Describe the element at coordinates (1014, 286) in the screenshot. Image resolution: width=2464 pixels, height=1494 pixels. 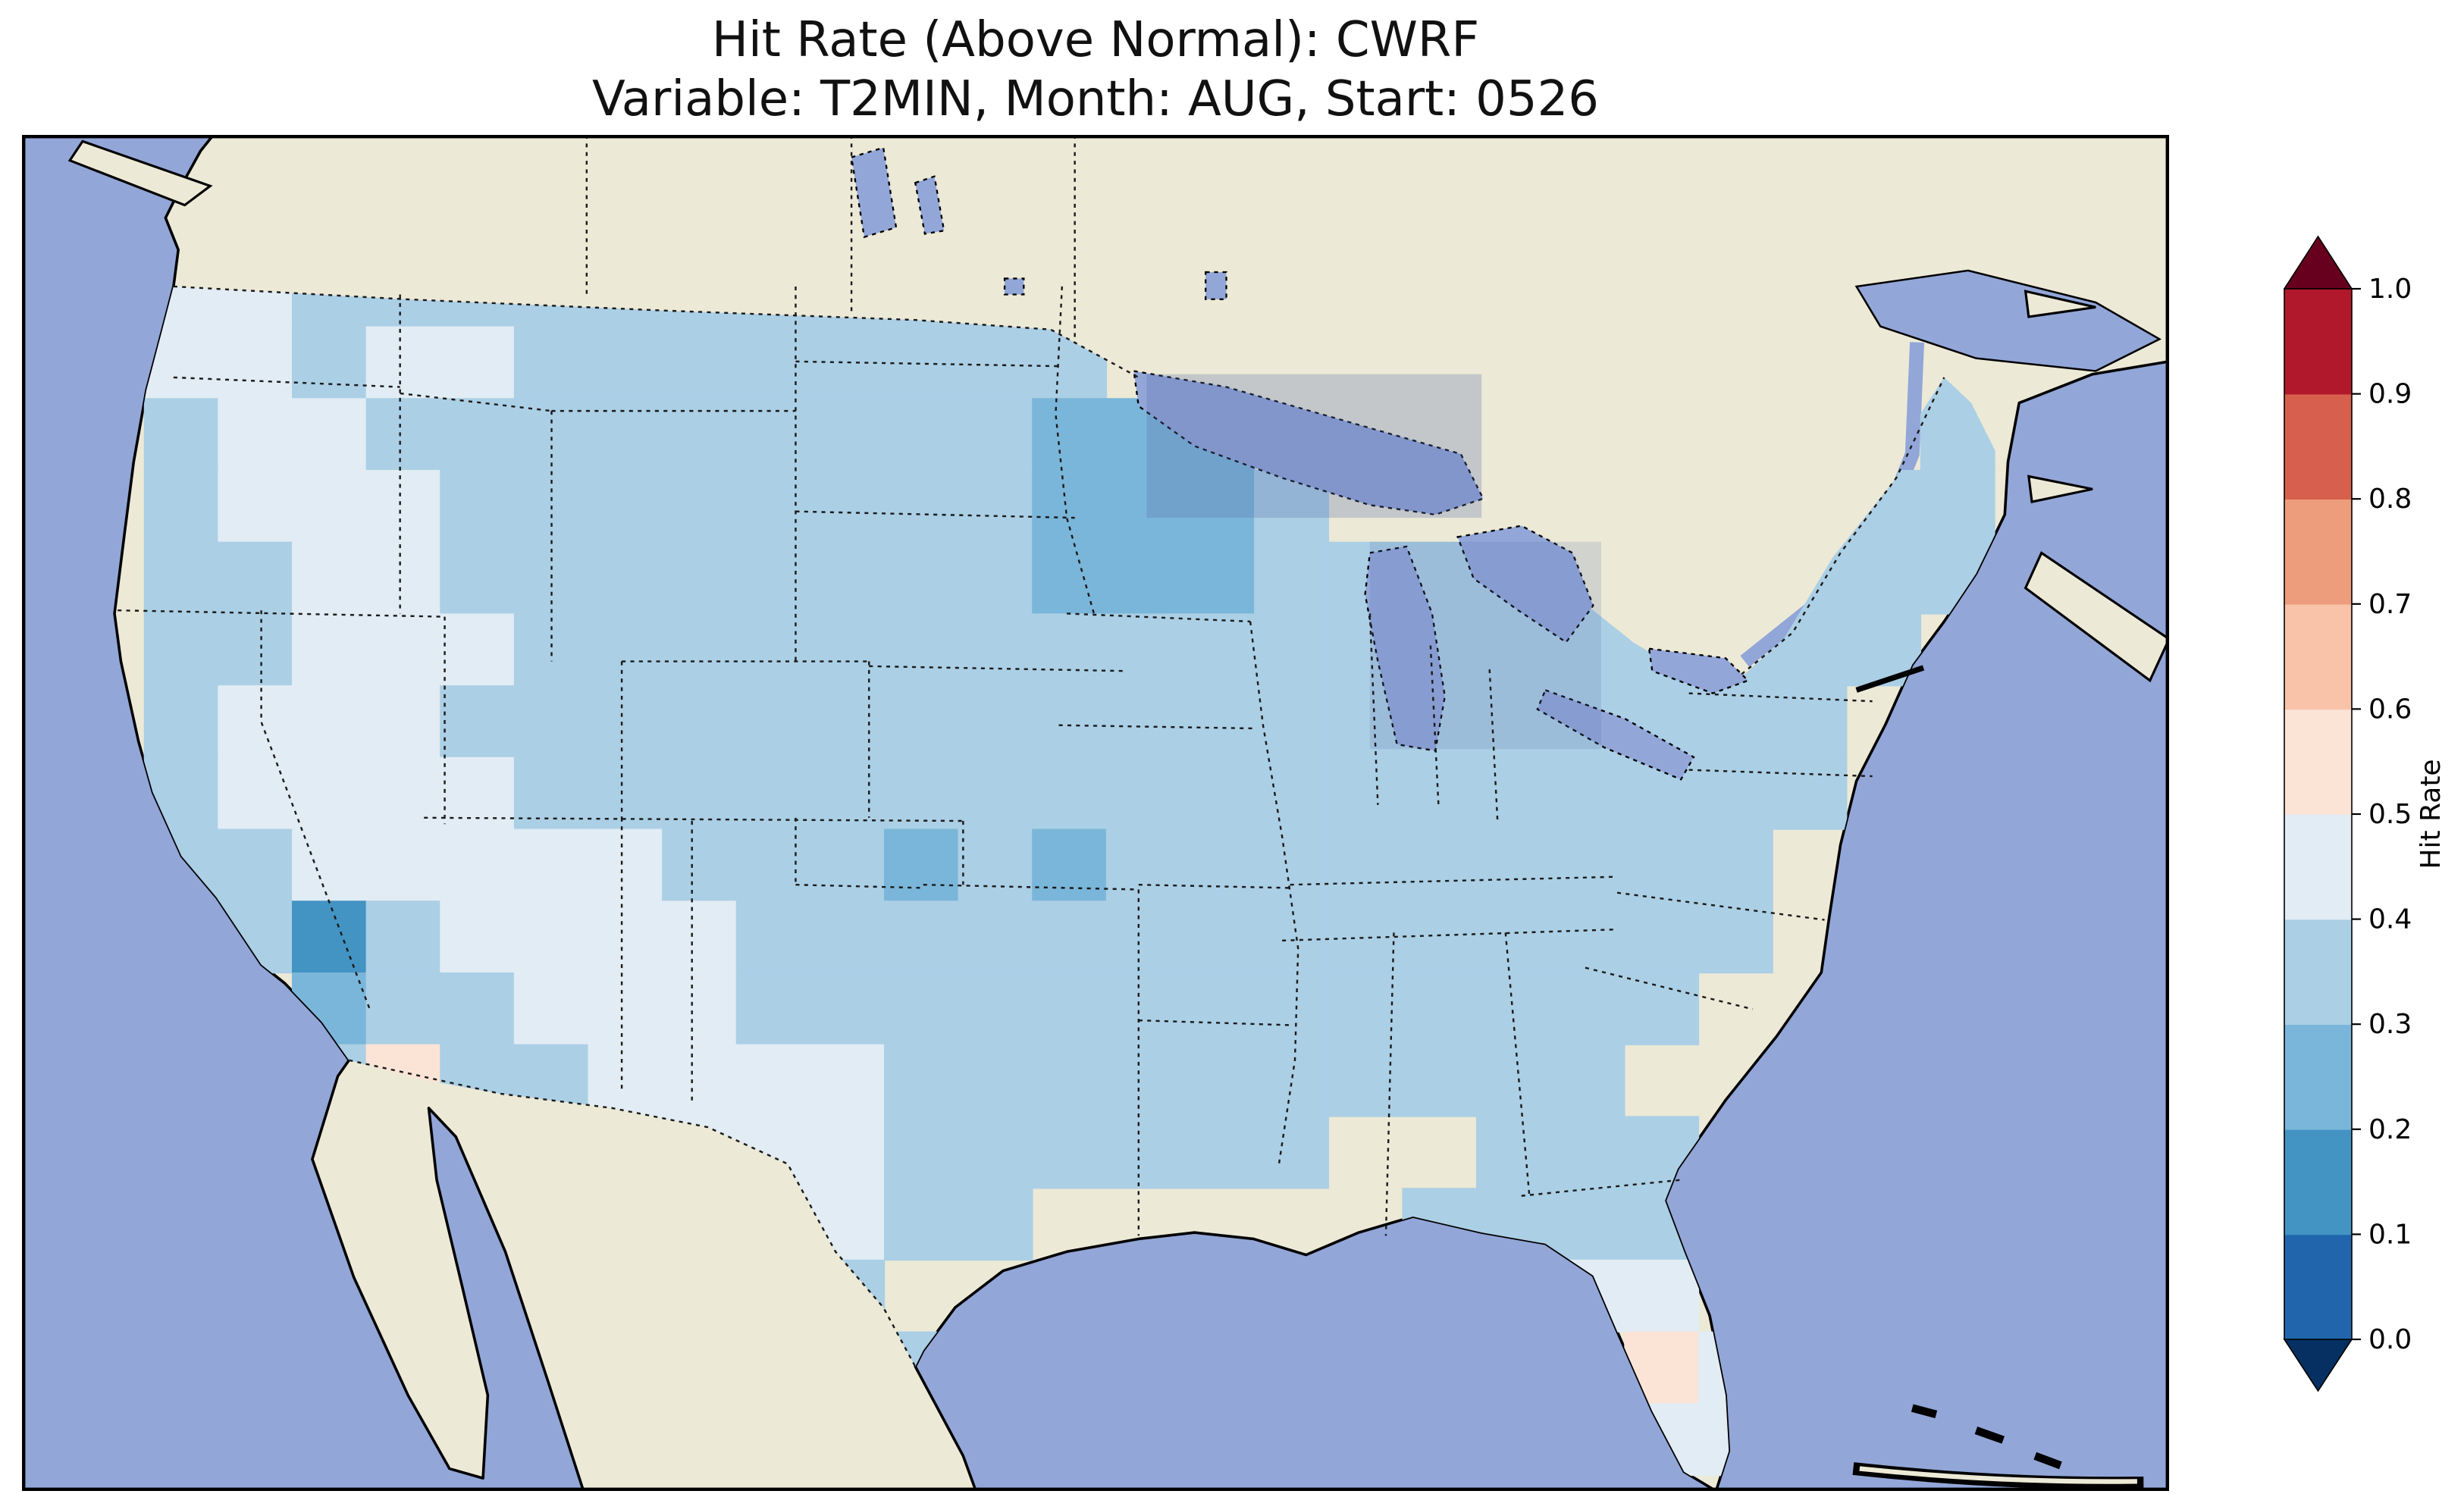
I see `lake-of-the-woods` at that location.